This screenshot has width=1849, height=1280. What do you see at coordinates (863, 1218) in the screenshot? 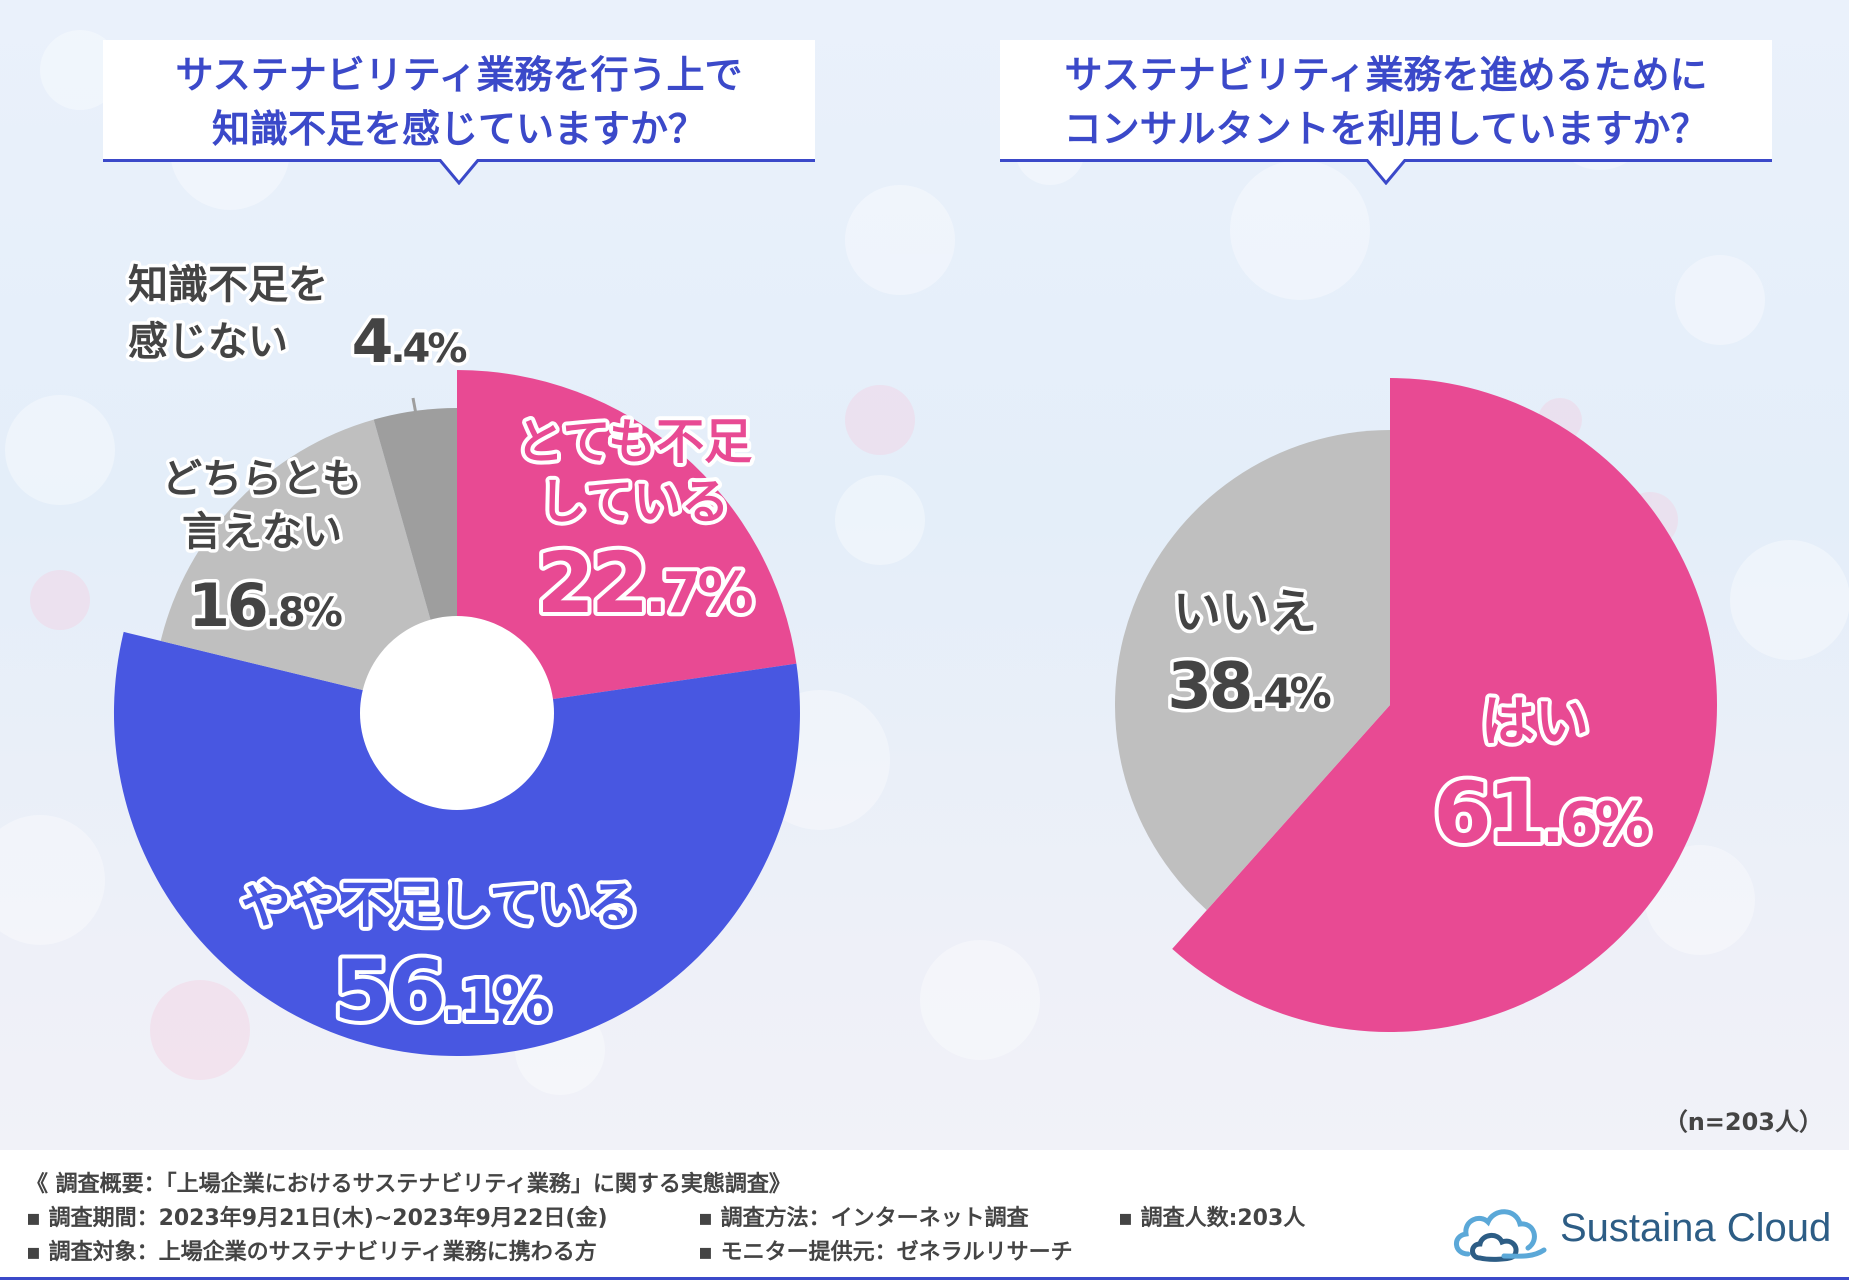
I see `survey-method: ▪ 調査方法：インターネット調査` at bounding box center [863, 1218].